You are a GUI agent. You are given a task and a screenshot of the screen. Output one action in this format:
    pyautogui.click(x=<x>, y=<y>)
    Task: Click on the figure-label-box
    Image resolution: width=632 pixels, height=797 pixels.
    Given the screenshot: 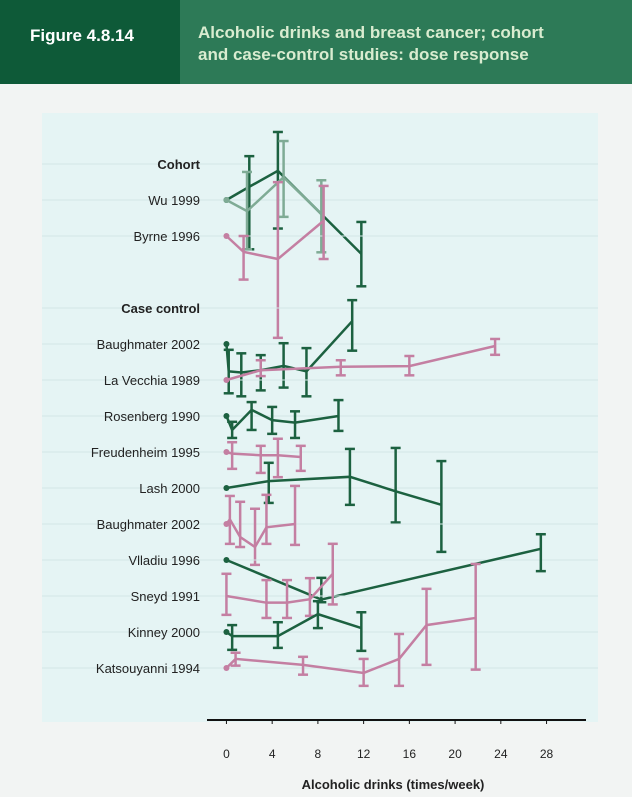 What is the action you would take?
    pyautogui.click(x=90, y=42)
    